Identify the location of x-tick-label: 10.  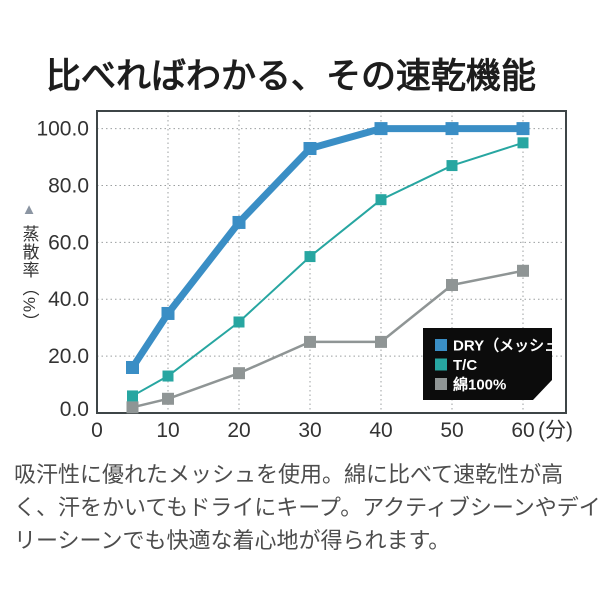
(167, 430).